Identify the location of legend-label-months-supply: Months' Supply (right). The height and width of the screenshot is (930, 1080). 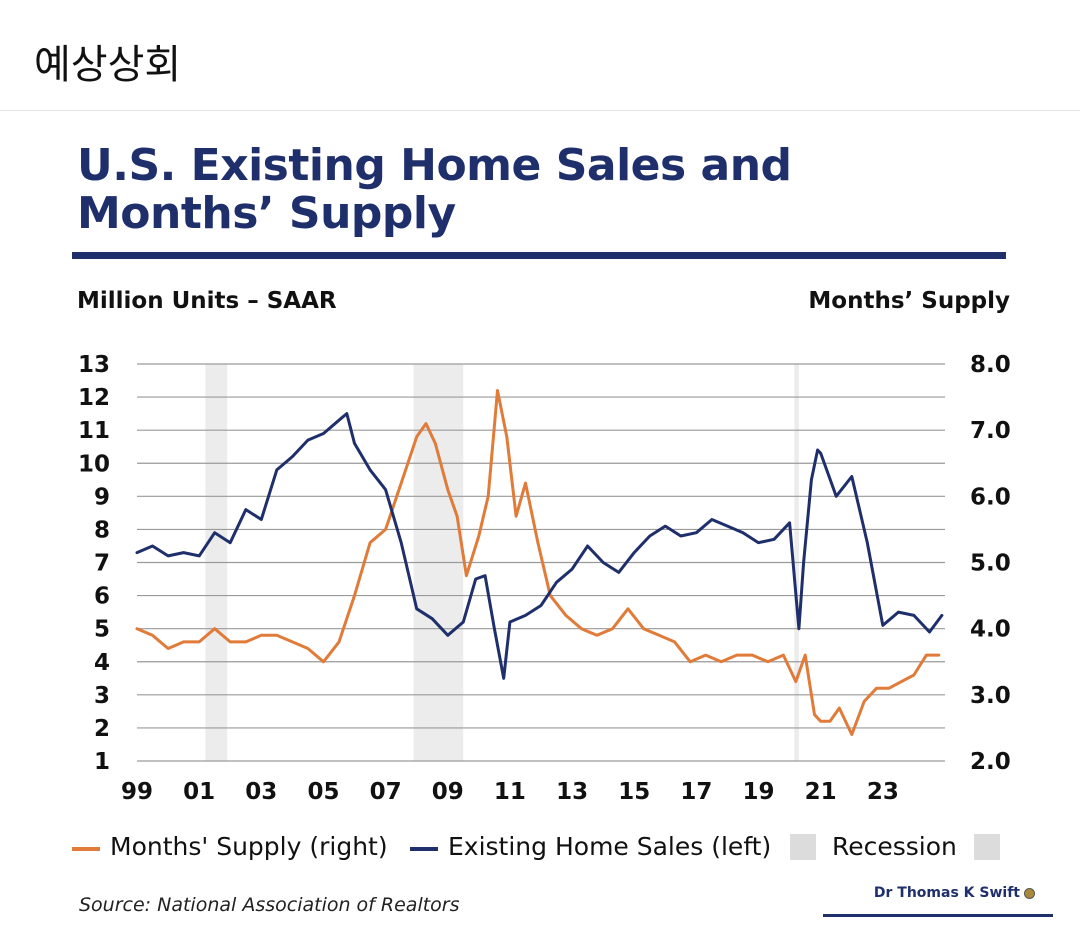
(249, 846).